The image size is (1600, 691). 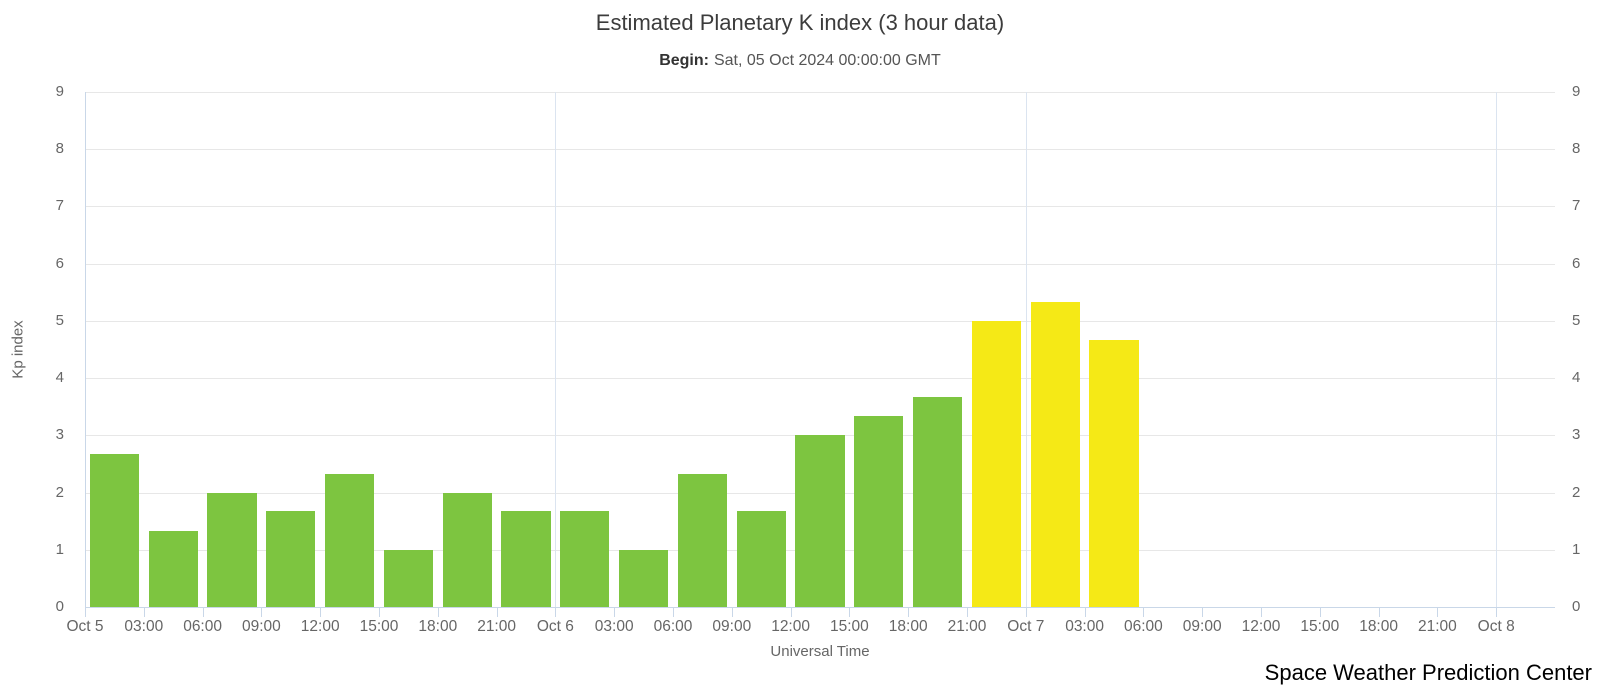 What do you see at coordinates (85, 626) in the screenshot?
I see `x-tick-label: Oct 5` at bounding box center [85, 626].